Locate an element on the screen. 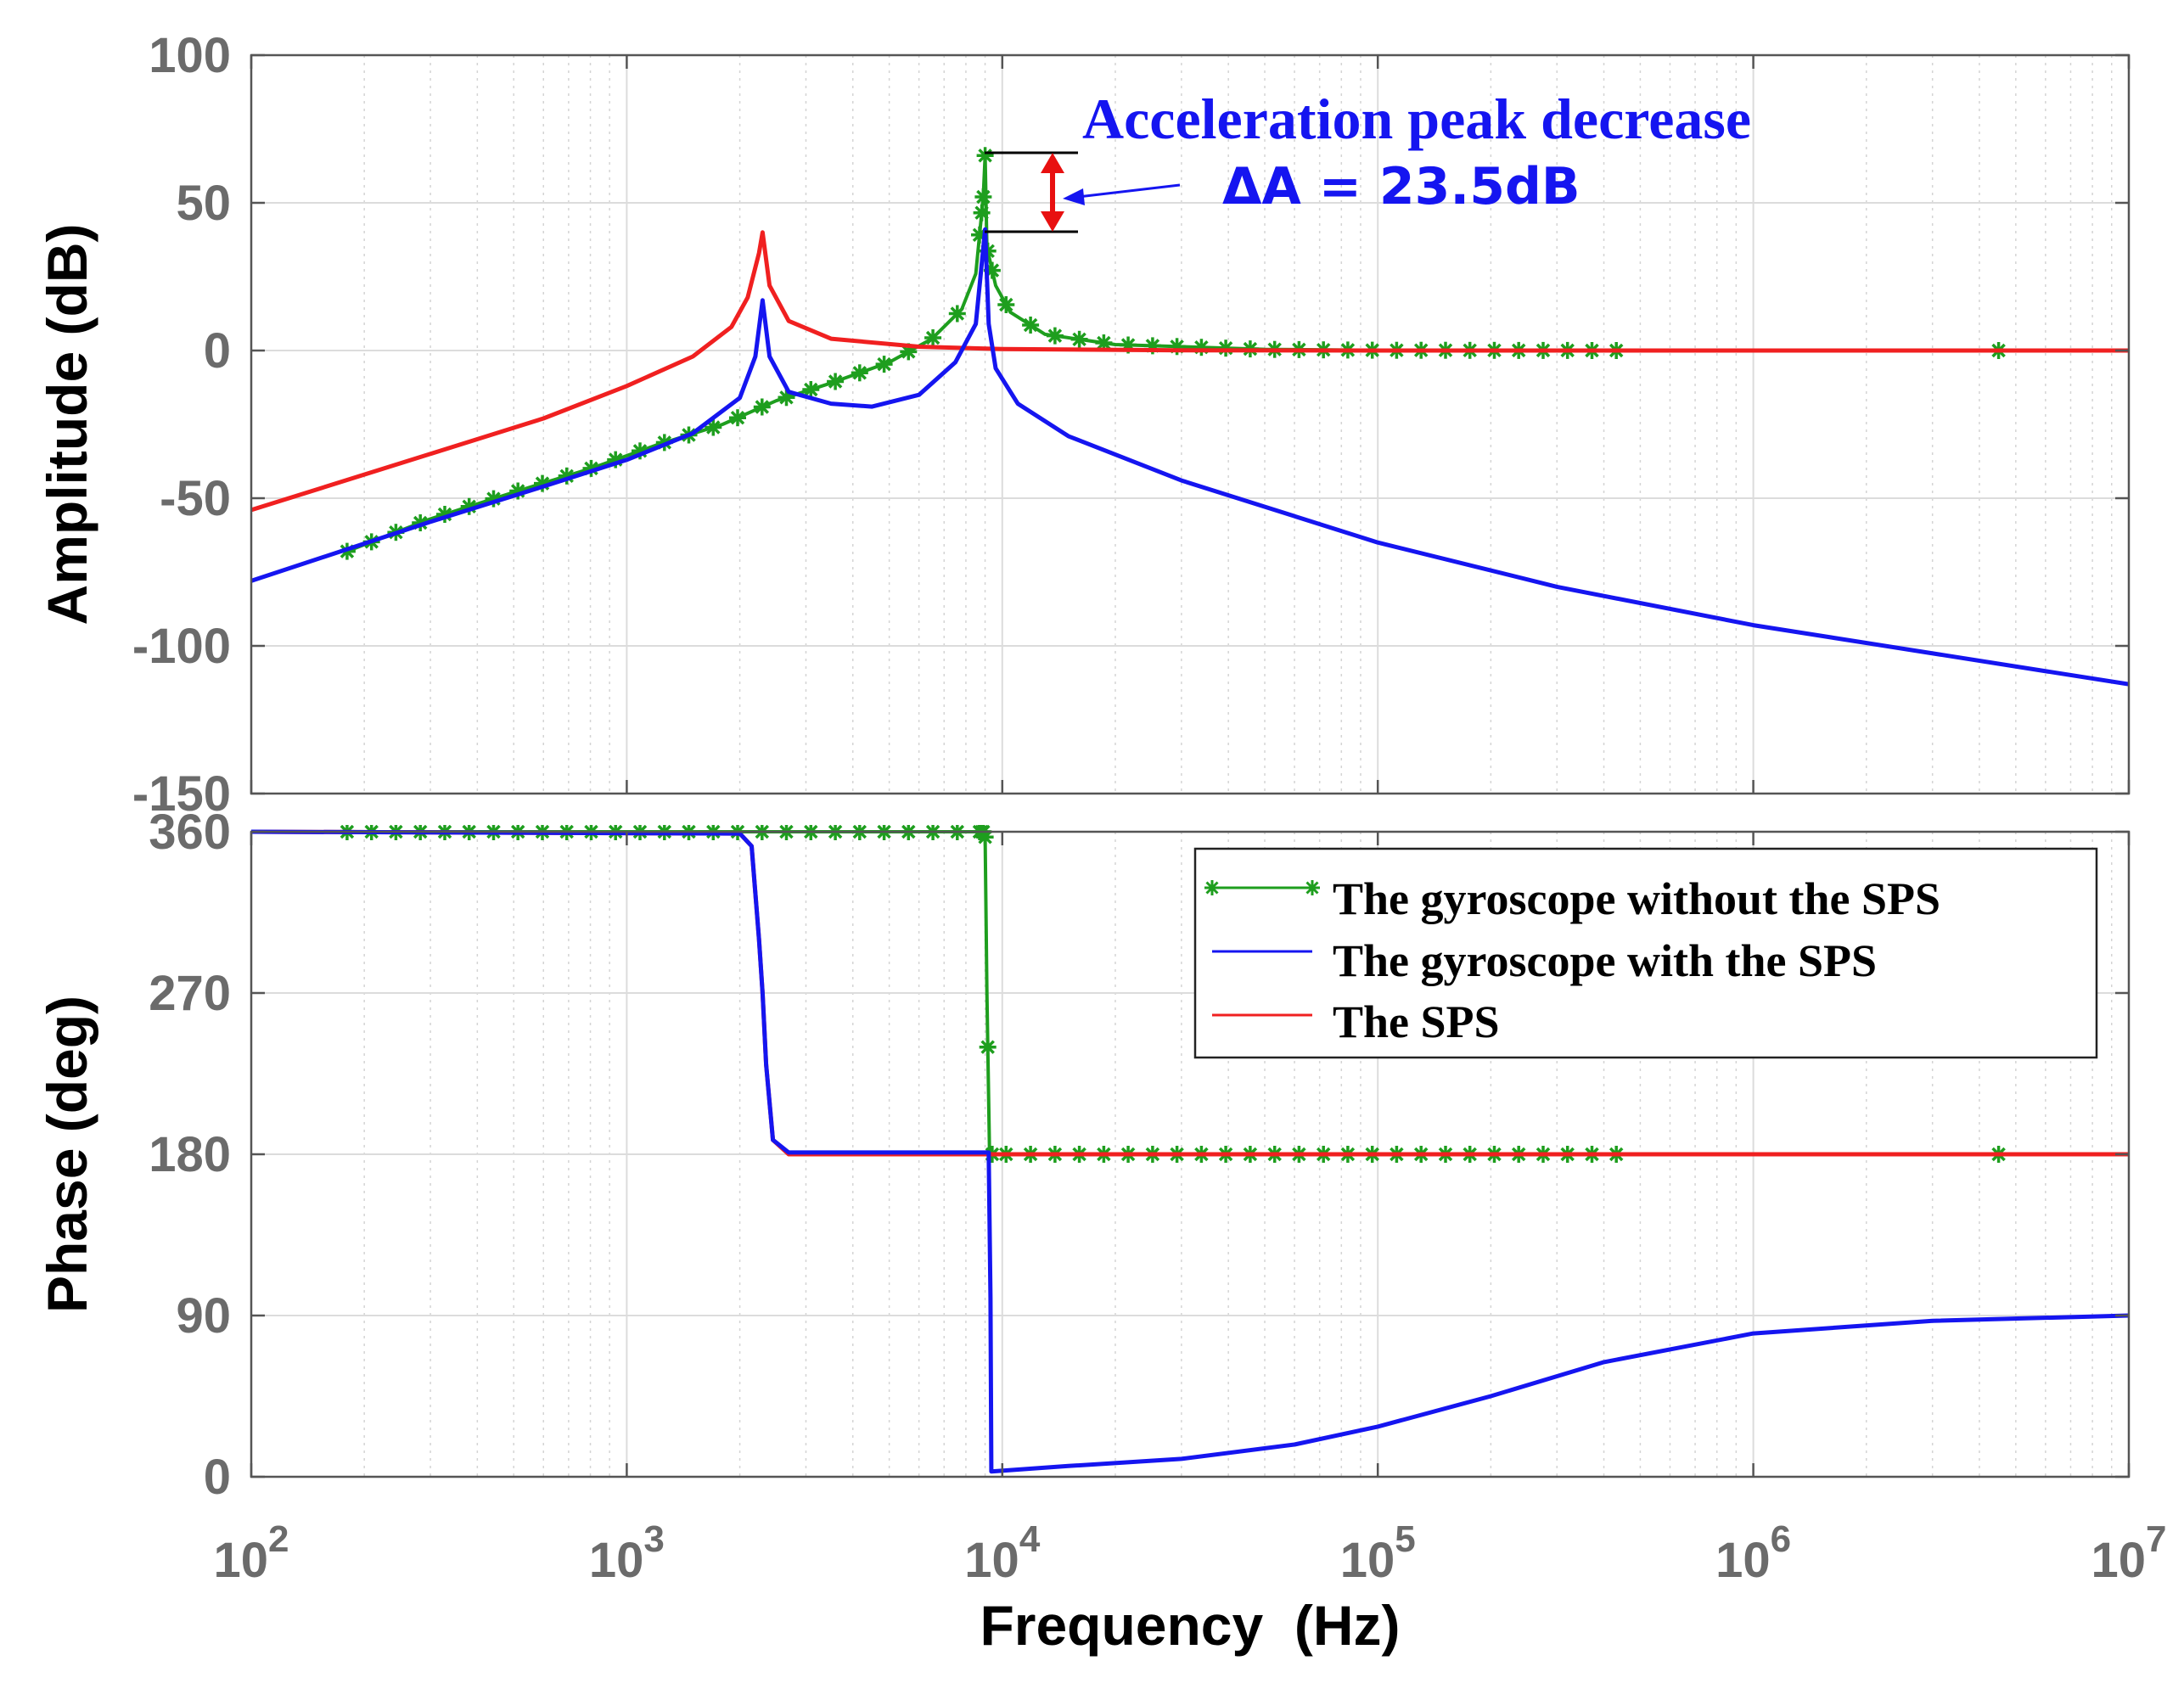 The image size is (2184, 1700). amplitude-y-tick-label: -150 is located at coordinates (182, 794).